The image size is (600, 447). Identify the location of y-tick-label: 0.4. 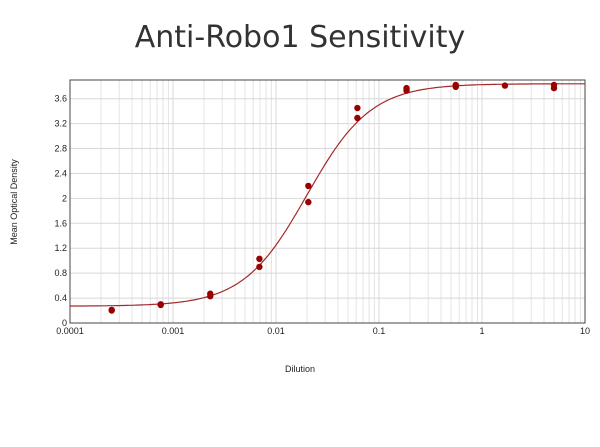
(60, 298).